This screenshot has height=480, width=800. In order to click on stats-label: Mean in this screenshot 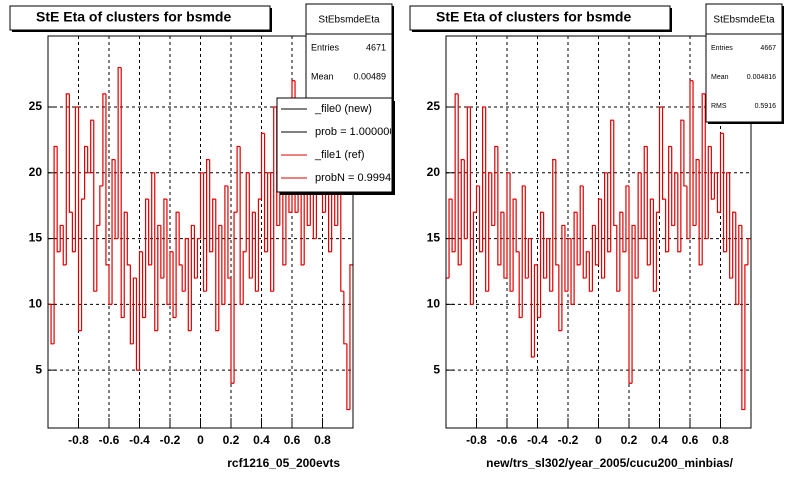, I will do `click(322, 76)`.